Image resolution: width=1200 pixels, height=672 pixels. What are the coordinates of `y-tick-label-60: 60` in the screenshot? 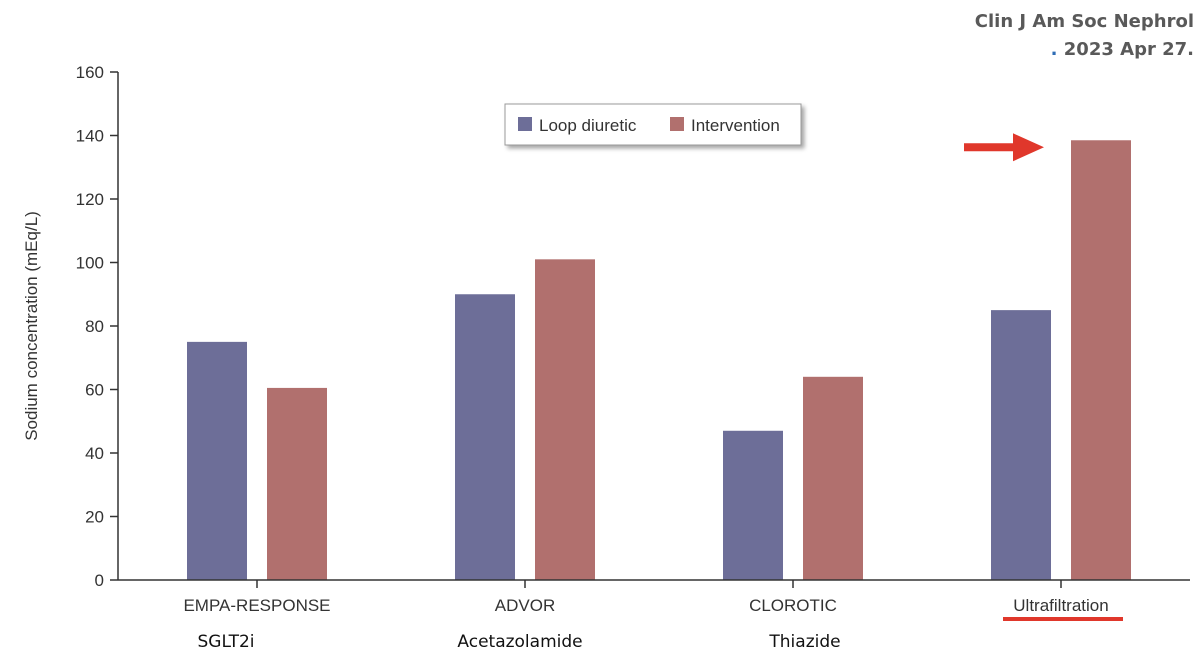 It's located at (94, 390).